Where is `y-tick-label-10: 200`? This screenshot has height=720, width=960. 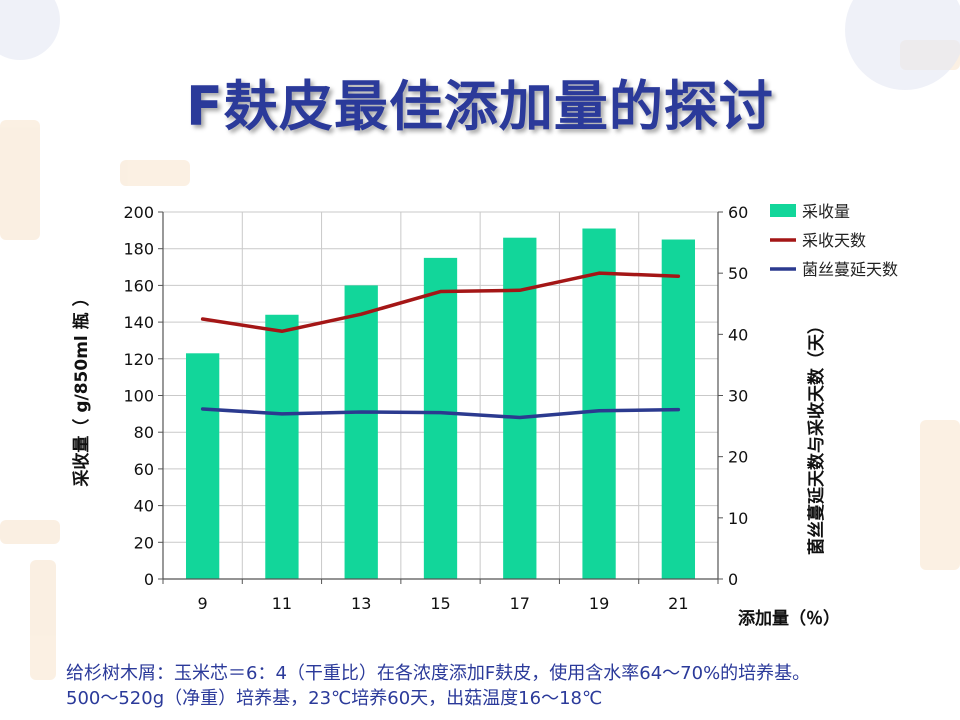
y-tick-label-10: 200 is located at coordinates (138, 212).